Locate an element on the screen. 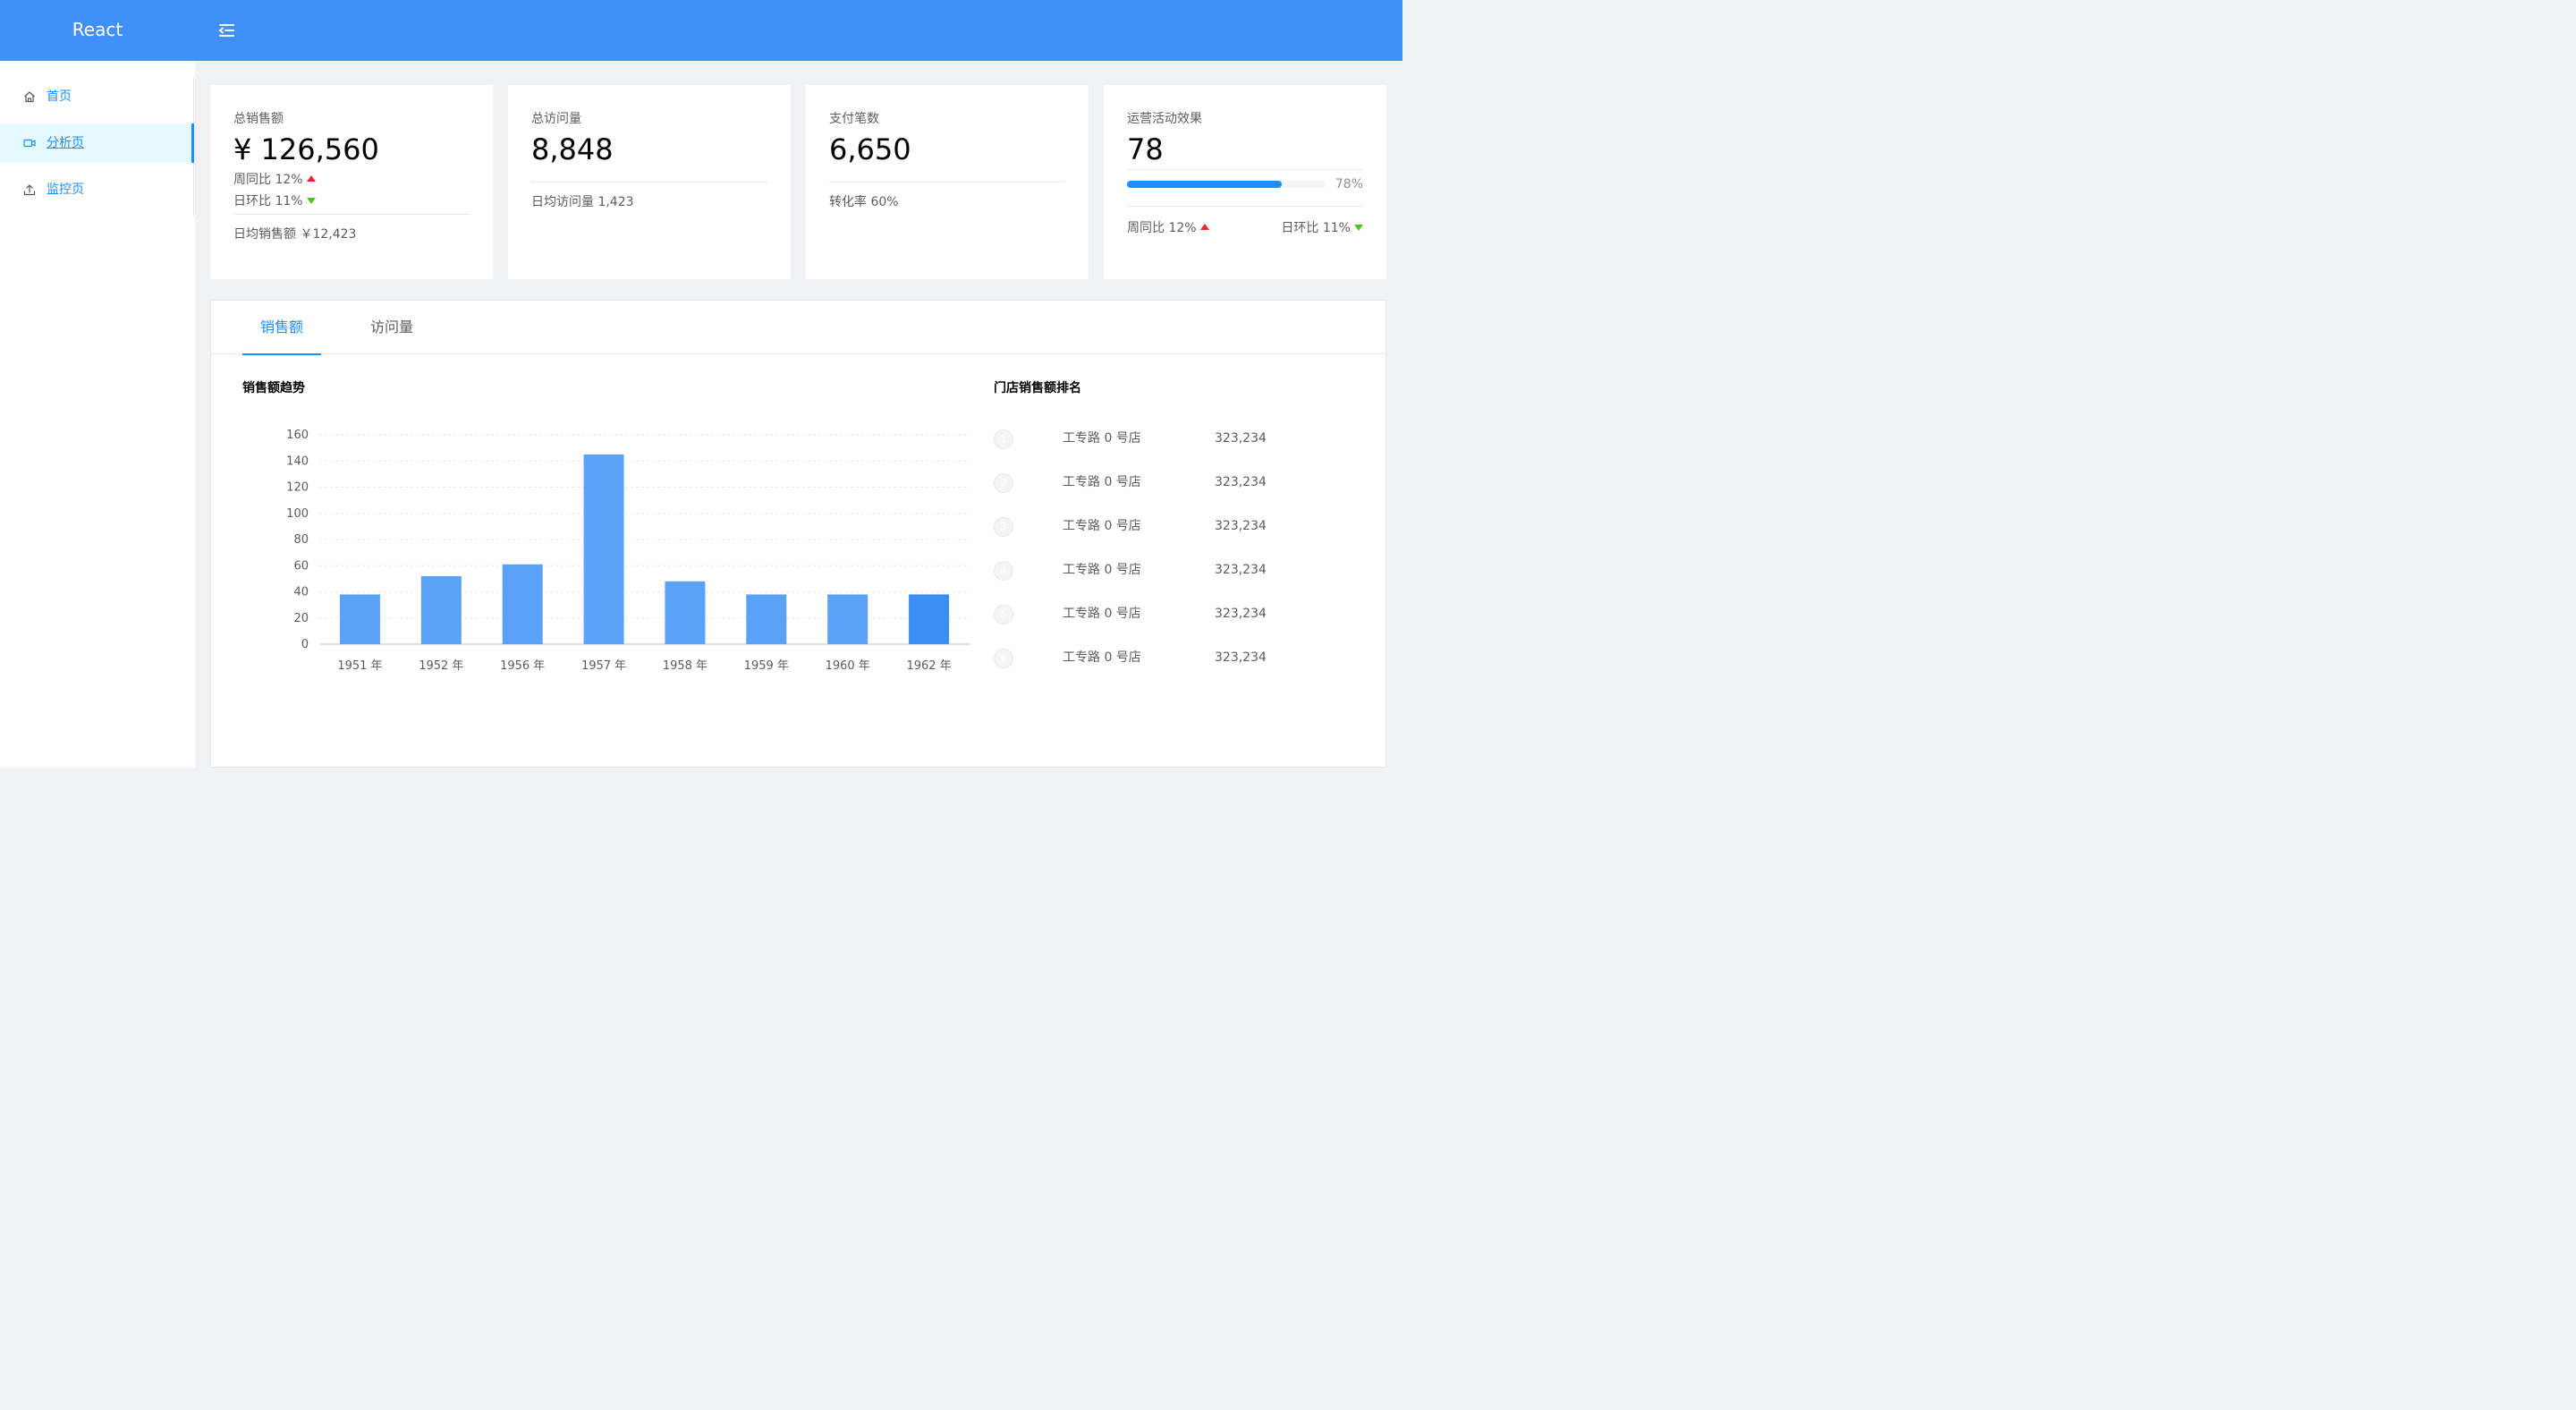  list-item: 5 工专路 0 号店 323,234 is located at coordinates (1141, 624).